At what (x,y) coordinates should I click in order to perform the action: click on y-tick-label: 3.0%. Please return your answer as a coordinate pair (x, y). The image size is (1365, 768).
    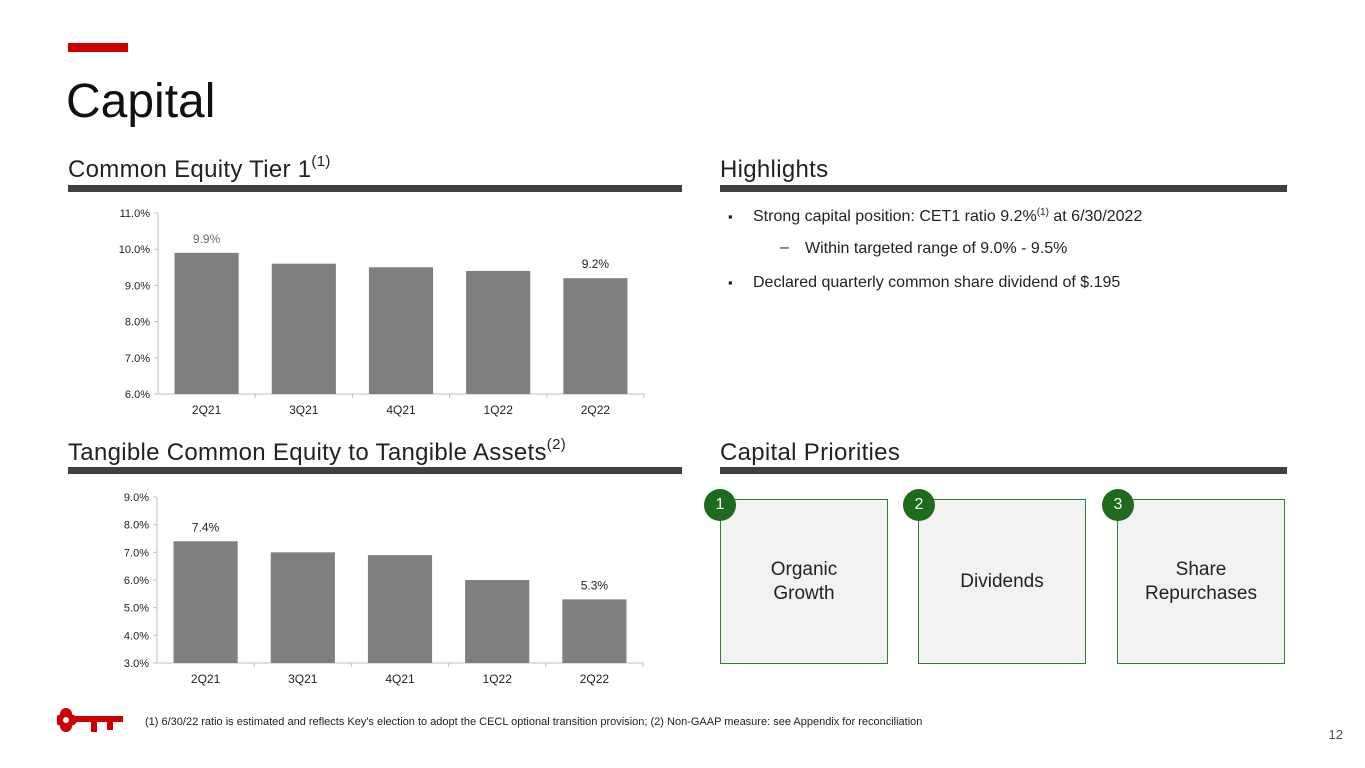
    Looking at the image, I should click on (136, 664).